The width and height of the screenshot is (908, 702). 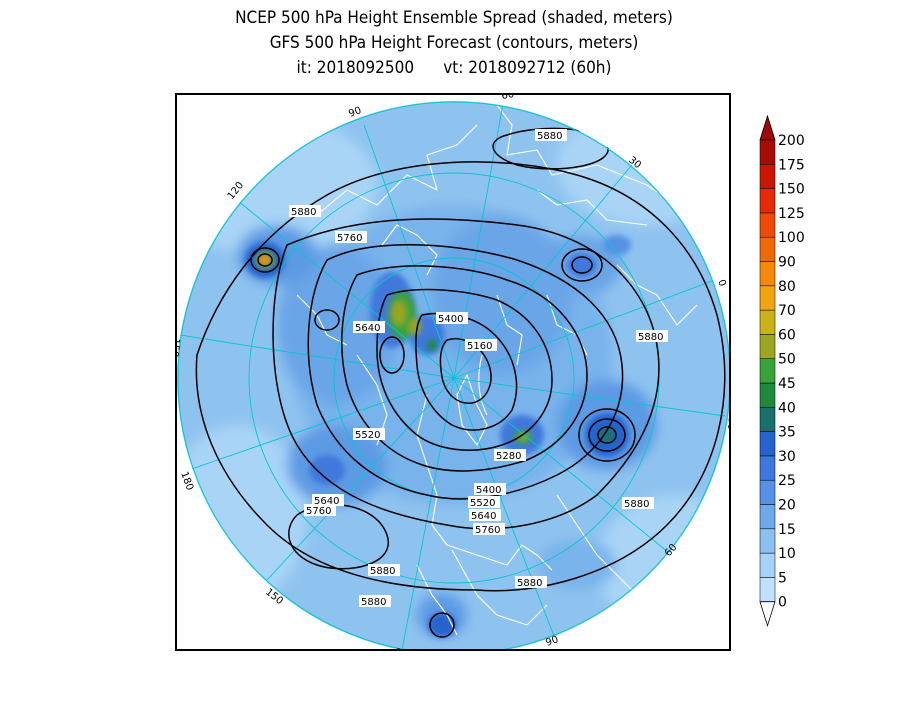 I want to click on colorbar-label: 35, so click(x=787, y=433).